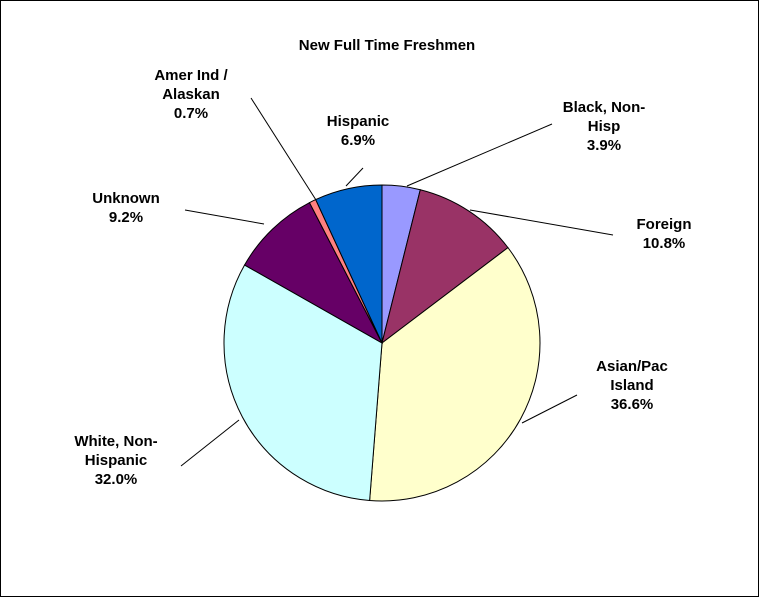 This screenshot has height=597, width=759. What do you see at coordinates (455, 374) in the screenshot?
I see `pie-slice-asian-pac-island` at bounding box center [455, 374].